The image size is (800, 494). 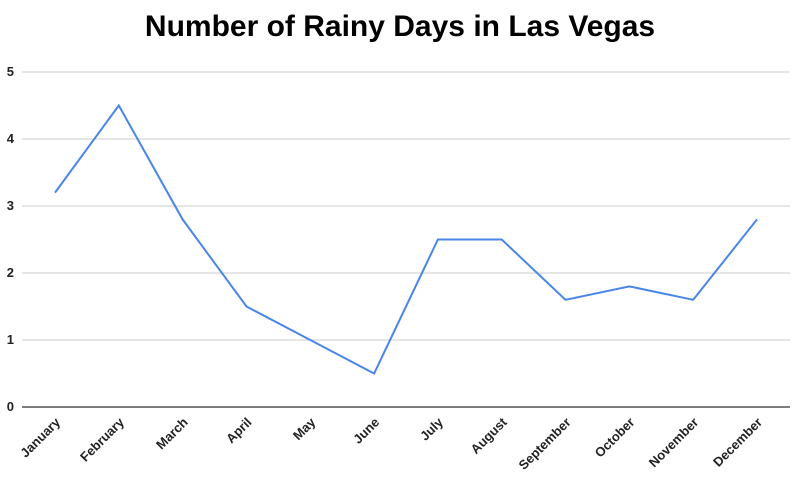 What do you see at coordinates (432, 429) in the screenshot?
I see `x-tick-label: July` at bounding box center [432, 429].